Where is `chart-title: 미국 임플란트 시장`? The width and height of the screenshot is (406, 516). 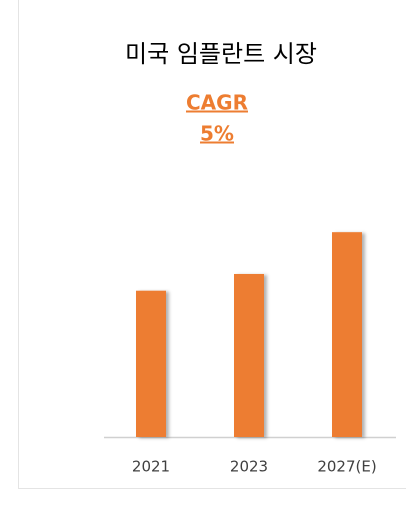
chart-title: 미국 임플란트 시장 is located at coordinates (221, 54).